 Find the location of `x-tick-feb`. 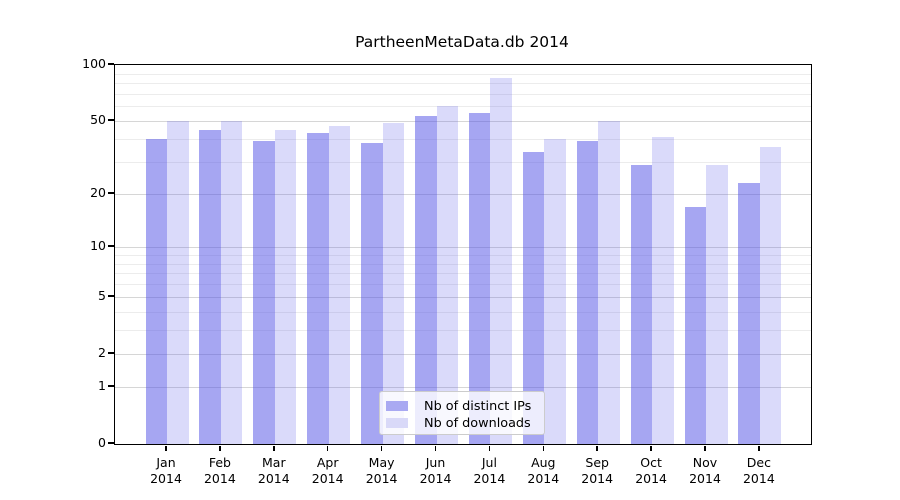

x-tick-feb is located at coordinates (220, 448).